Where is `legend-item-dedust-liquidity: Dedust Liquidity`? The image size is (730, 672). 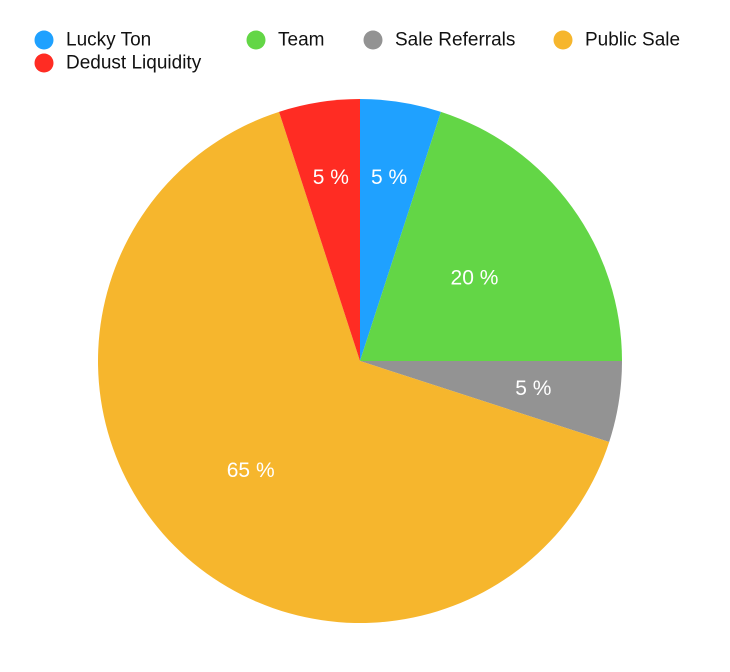 legend-item-dedust-liquidity: Dedust Liquidity is located at coordinates (118, 63).